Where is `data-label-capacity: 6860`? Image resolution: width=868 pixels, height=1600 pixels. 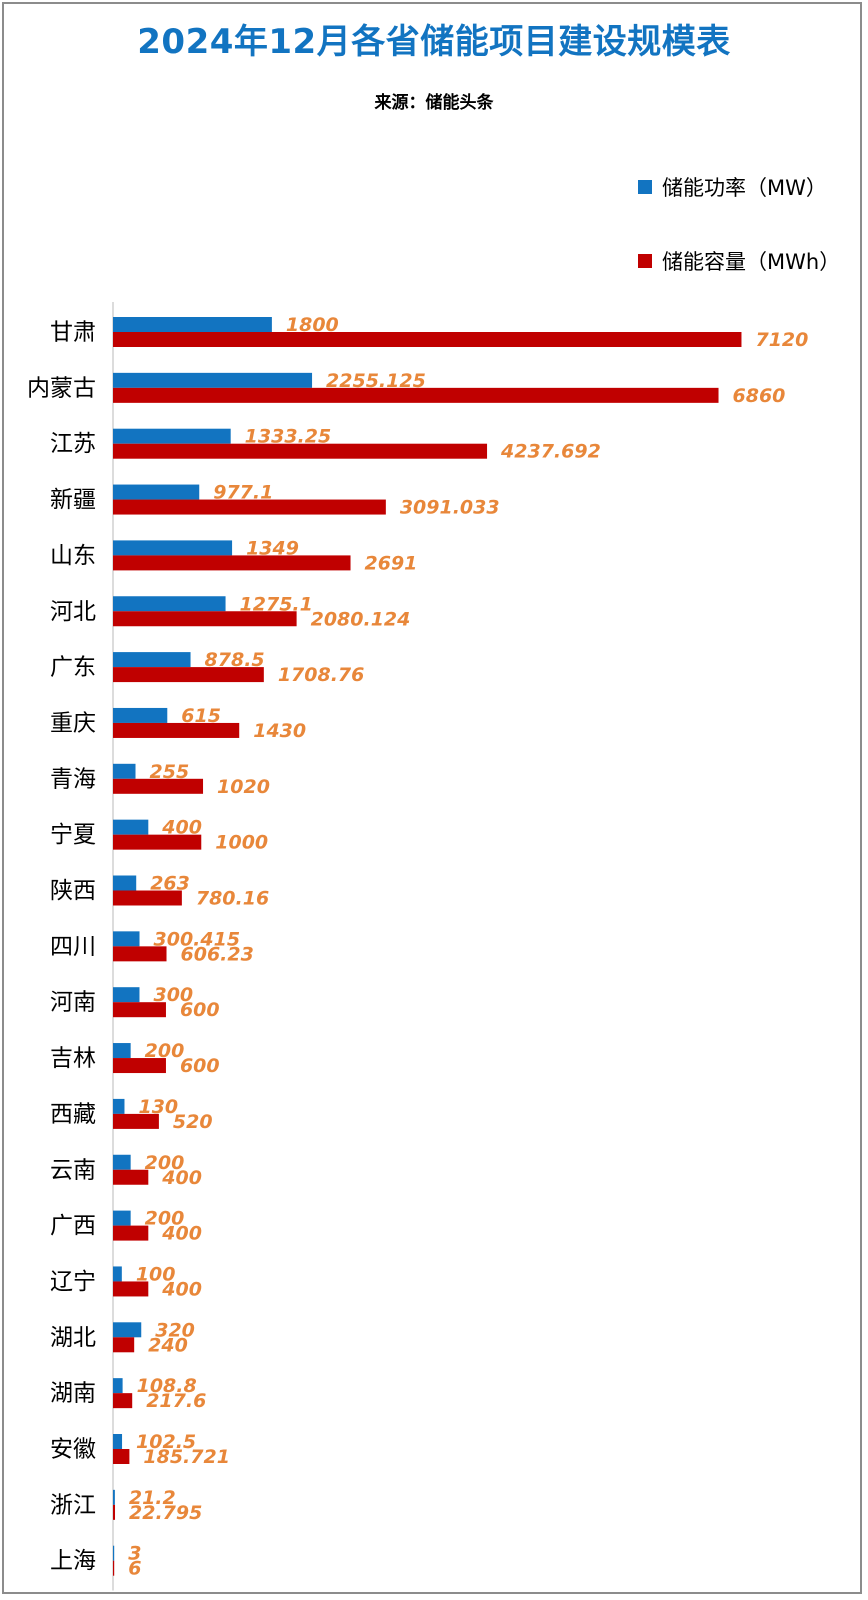
data-label-capacity: 6860 is located at coordinates (759, 396).